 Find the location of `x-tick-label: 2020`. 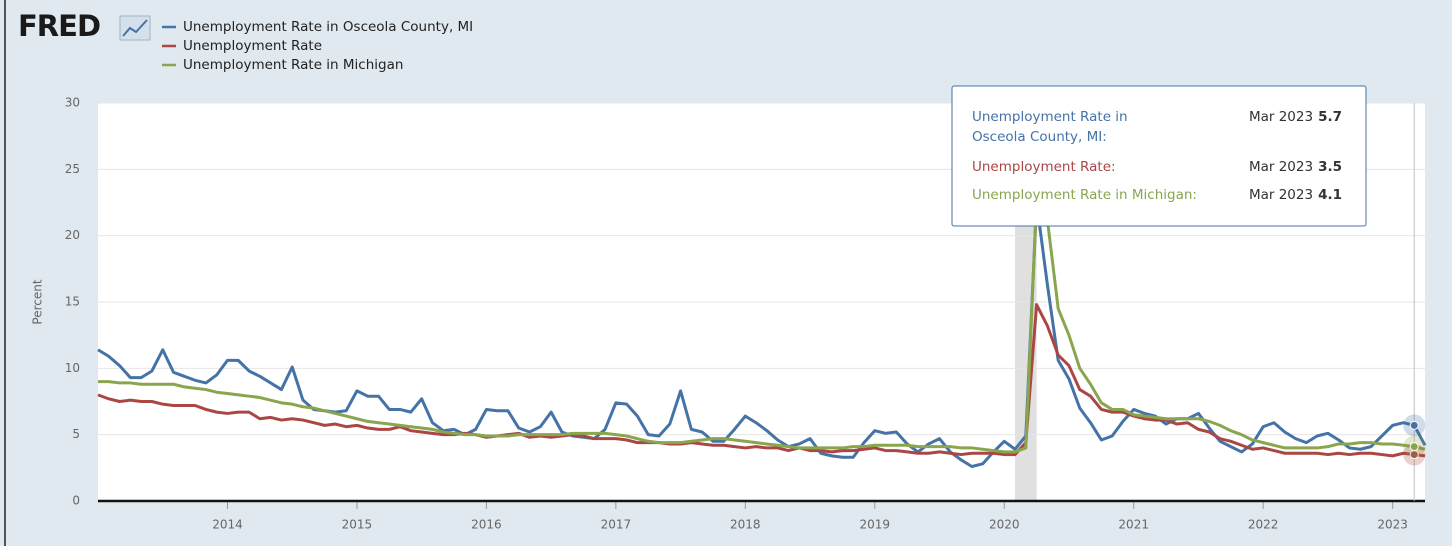

x-tick-label: 2020 is located at coordinates (1004, 525).